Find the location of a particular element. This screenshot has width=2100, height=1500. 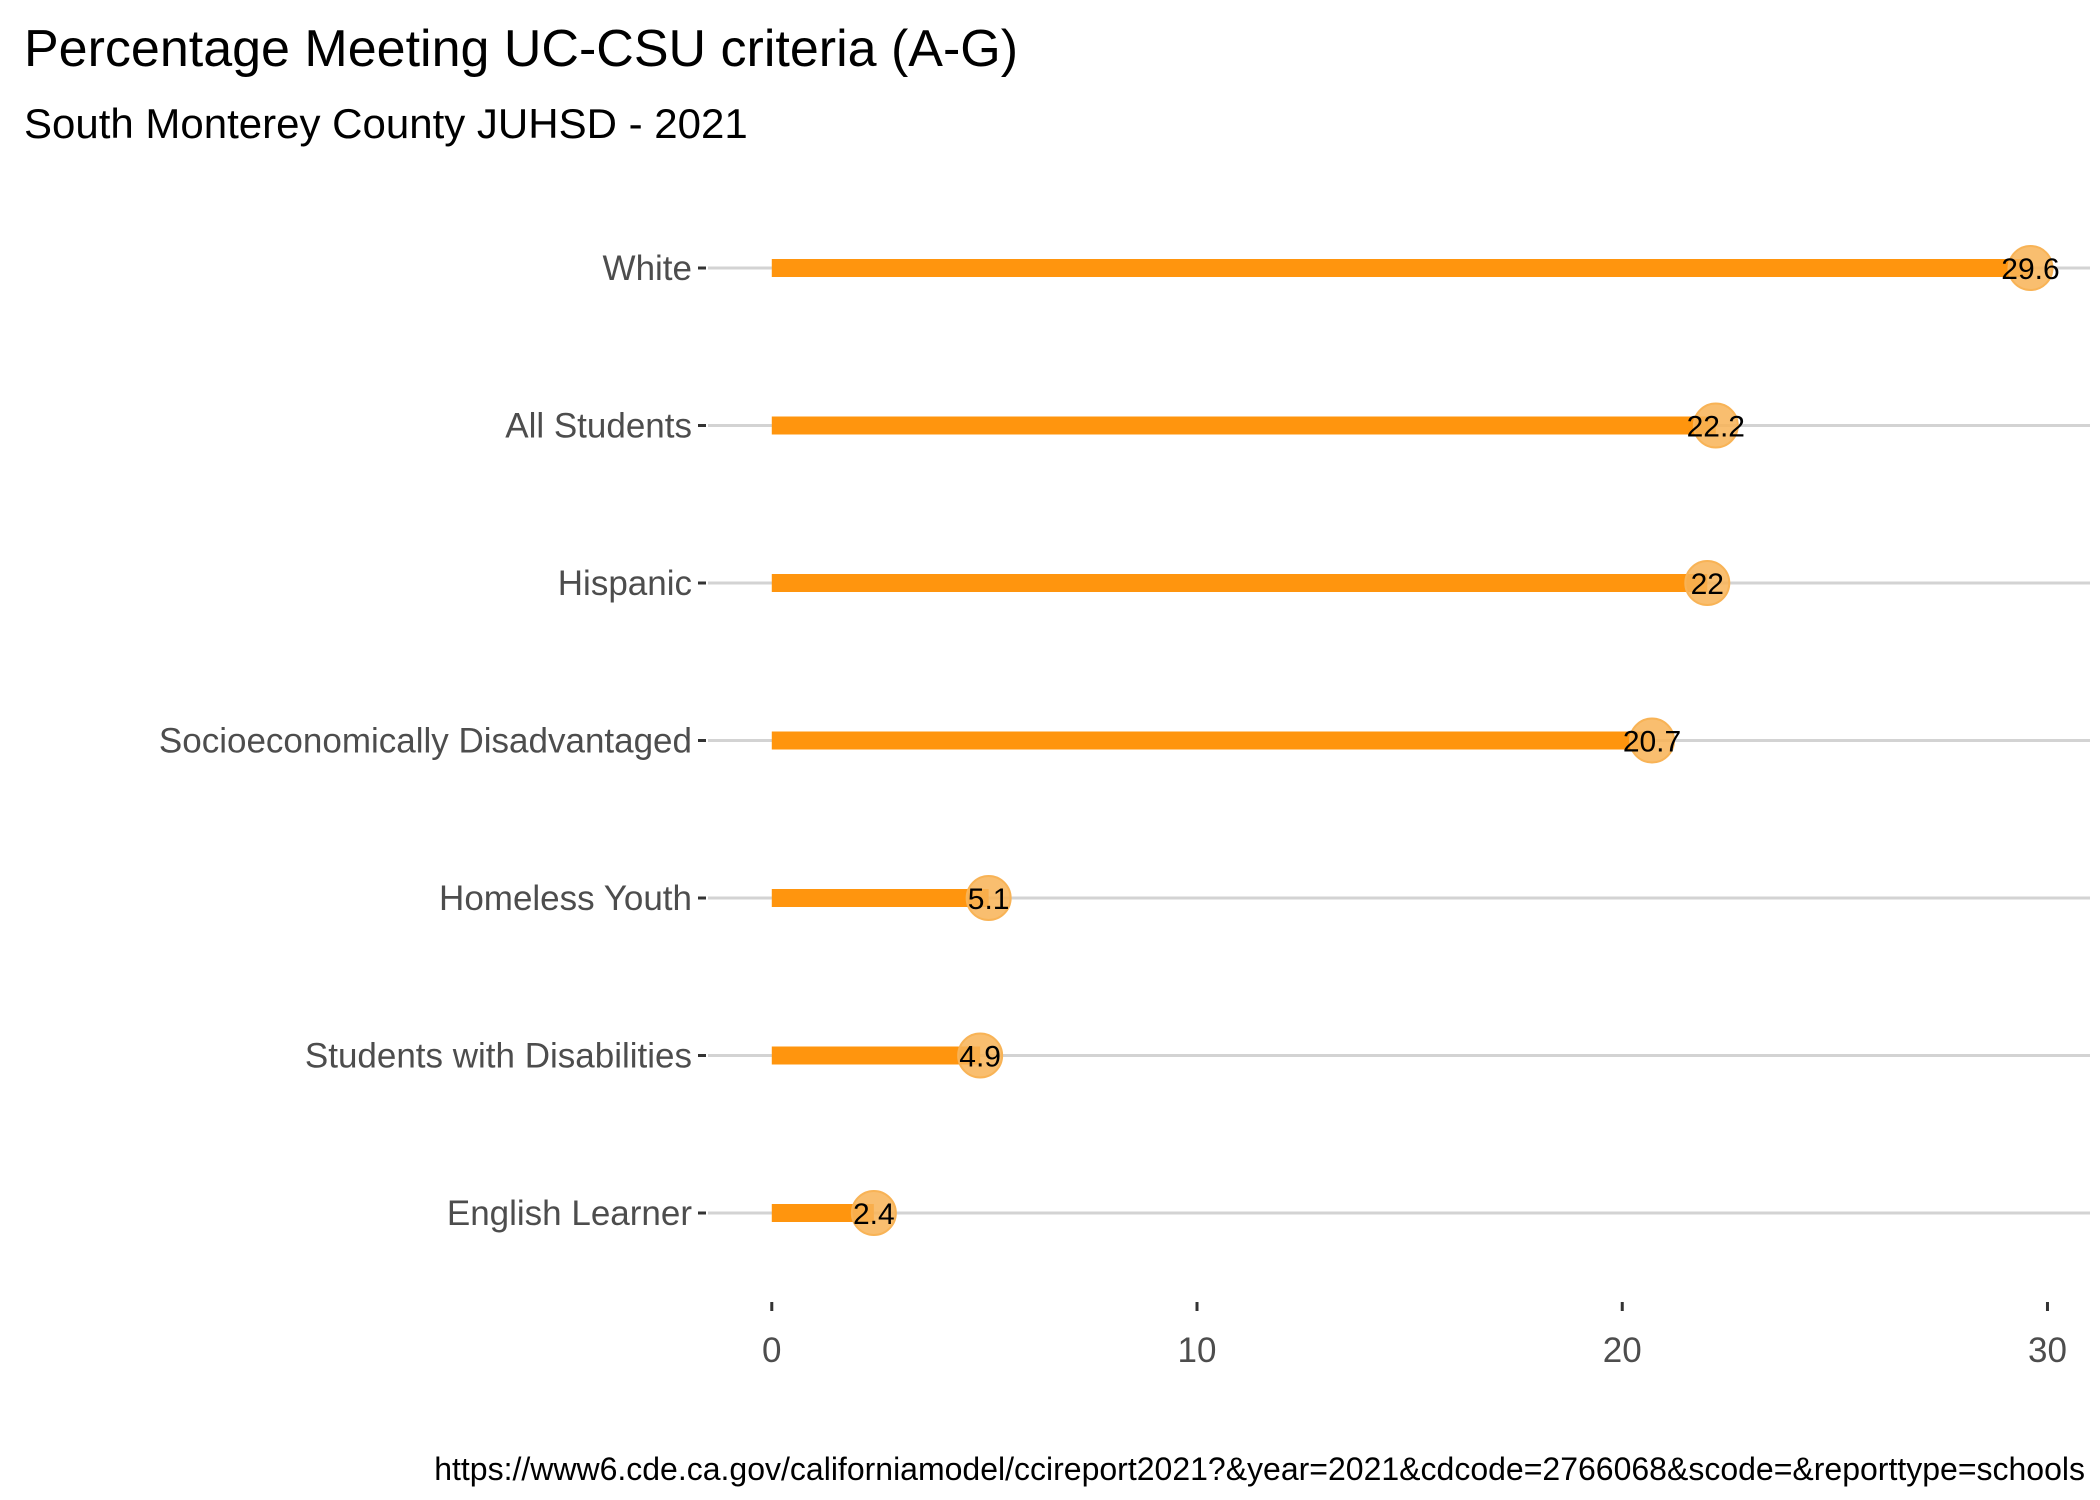

value-label: 5.1 is located at coordinates (989, 899).